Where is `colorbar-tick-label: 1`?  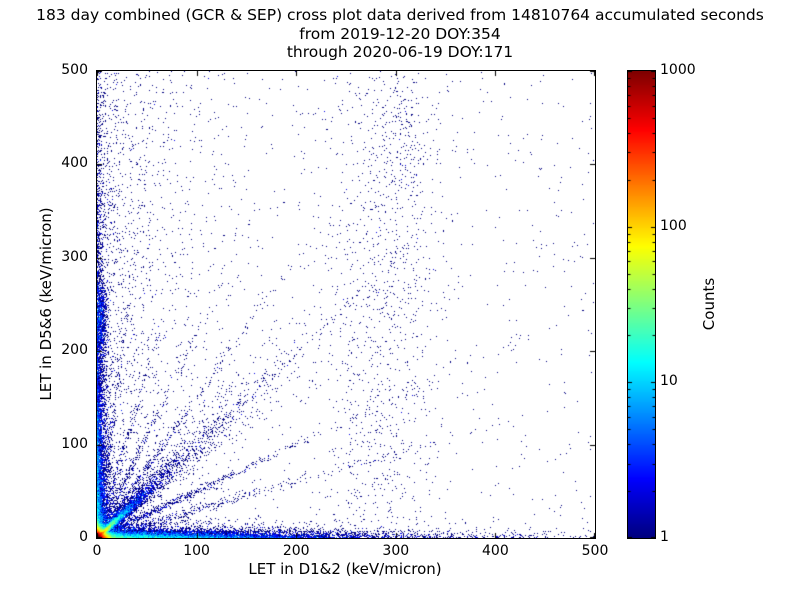 colorbar-tick-label: 1 is located at coordinates (664, 537).